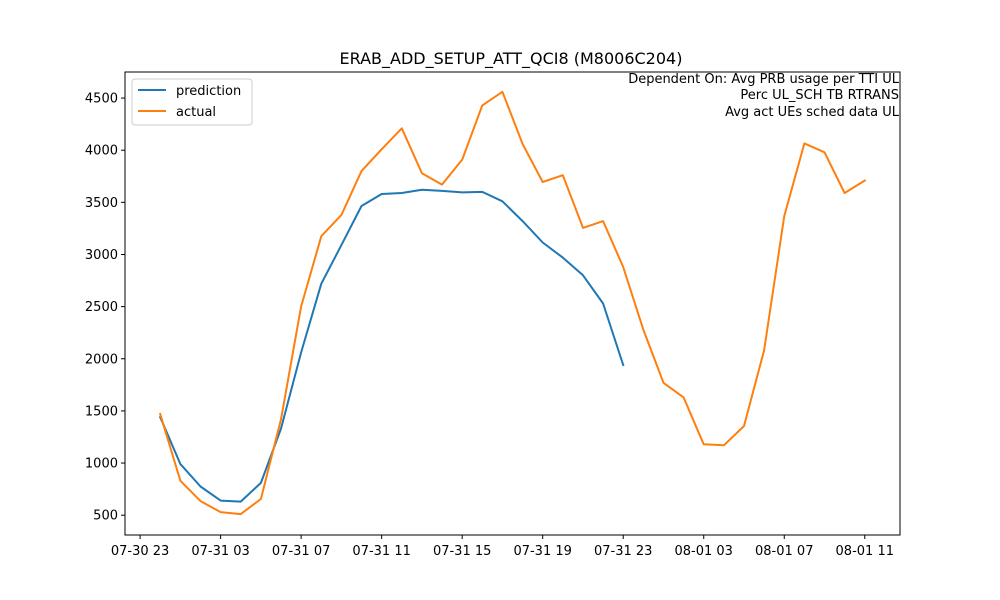 The image size is (1000, 600). What do you see at coordinates (101, 359) in the screenshot?
I see `y-tick-label: 2000` at bounding box center [101, 359].